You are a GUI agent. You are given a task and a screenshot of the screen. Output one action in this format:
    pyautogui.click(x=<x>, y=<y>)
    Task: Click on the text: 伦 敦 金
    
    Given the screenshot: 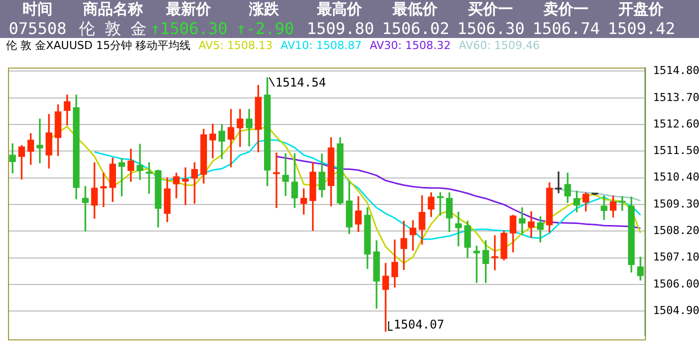 What is the action you would take?
    pyautogui.click(x=113, y=29)
    